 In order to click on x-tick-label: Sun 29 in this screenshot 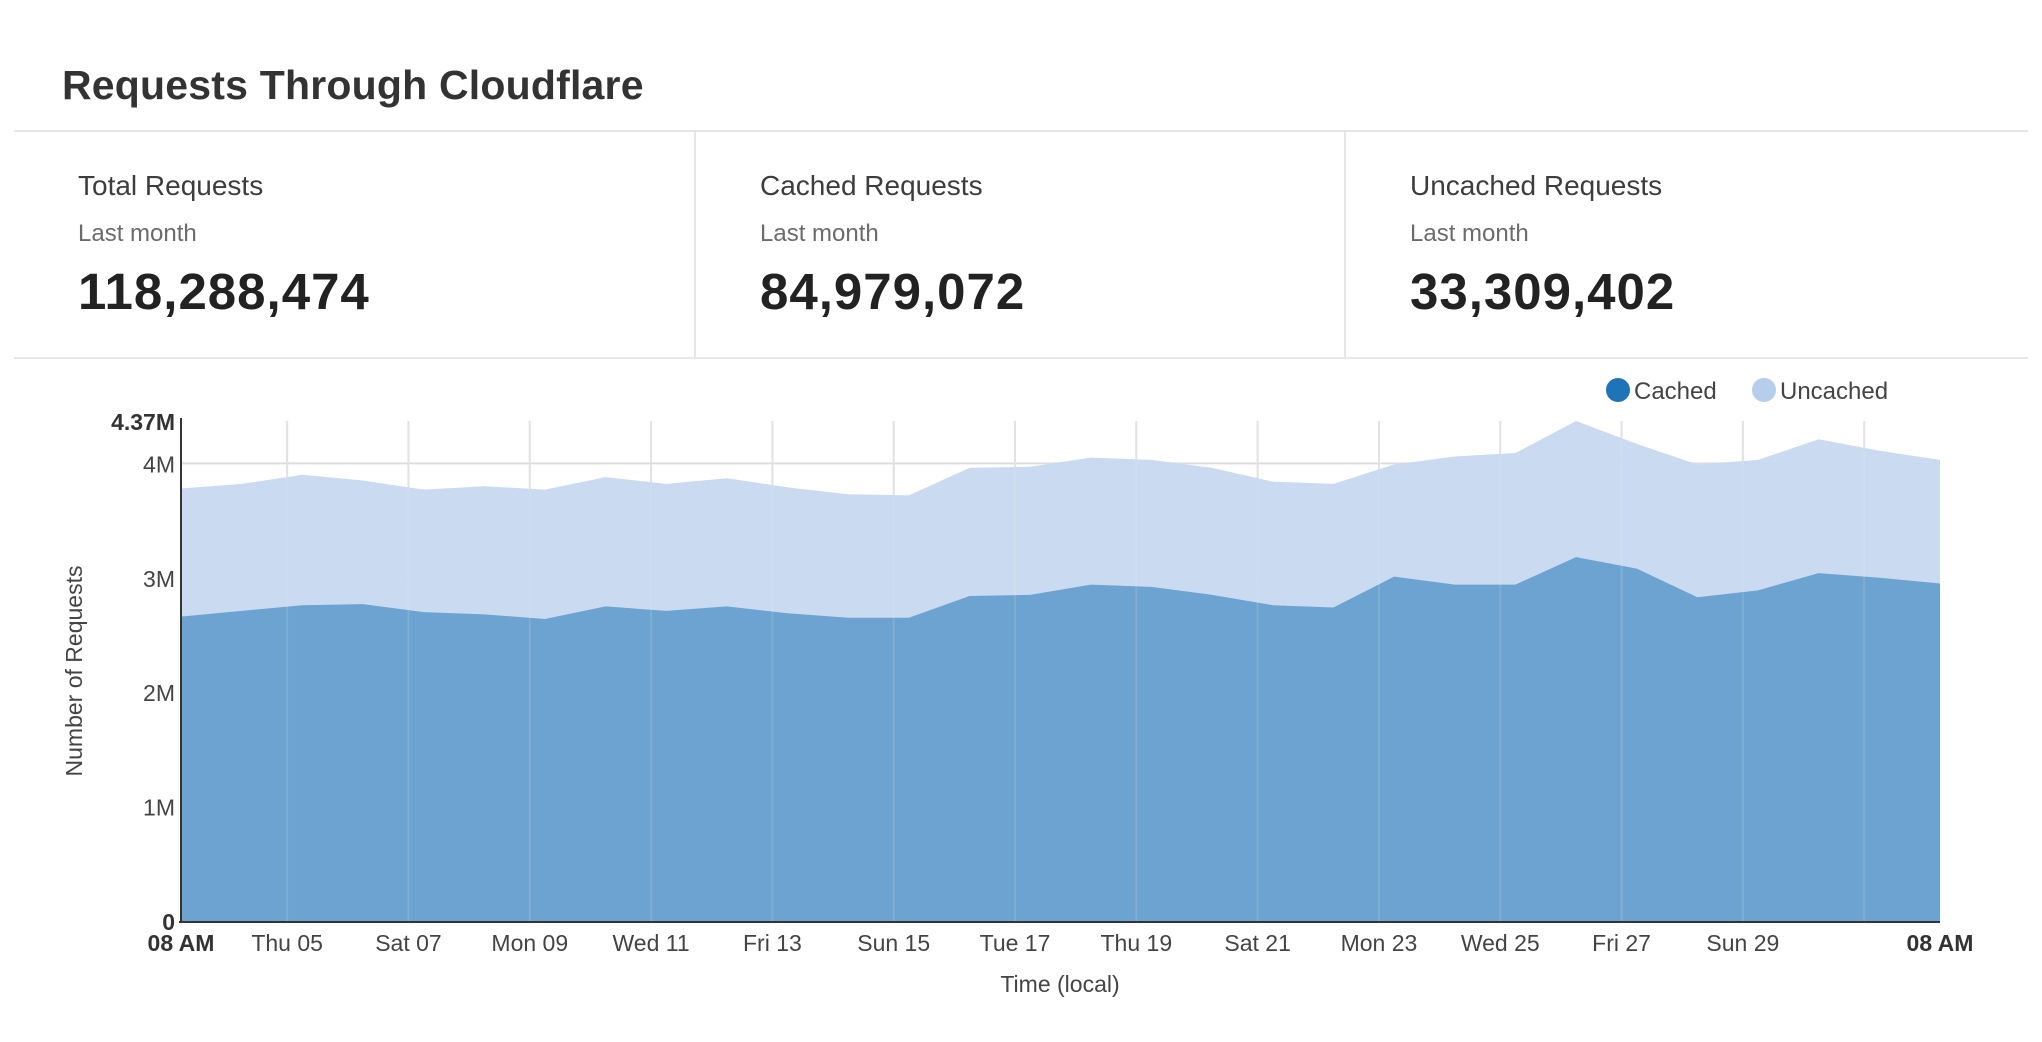, I will do `click(1742, 943)`.